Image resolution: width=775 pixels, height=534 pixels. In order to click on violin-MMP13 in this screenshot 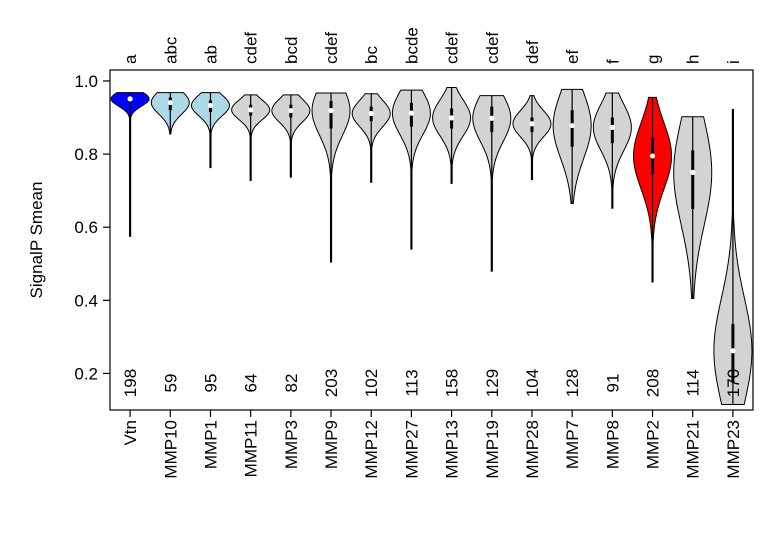, I will do `click(452, 135)`.